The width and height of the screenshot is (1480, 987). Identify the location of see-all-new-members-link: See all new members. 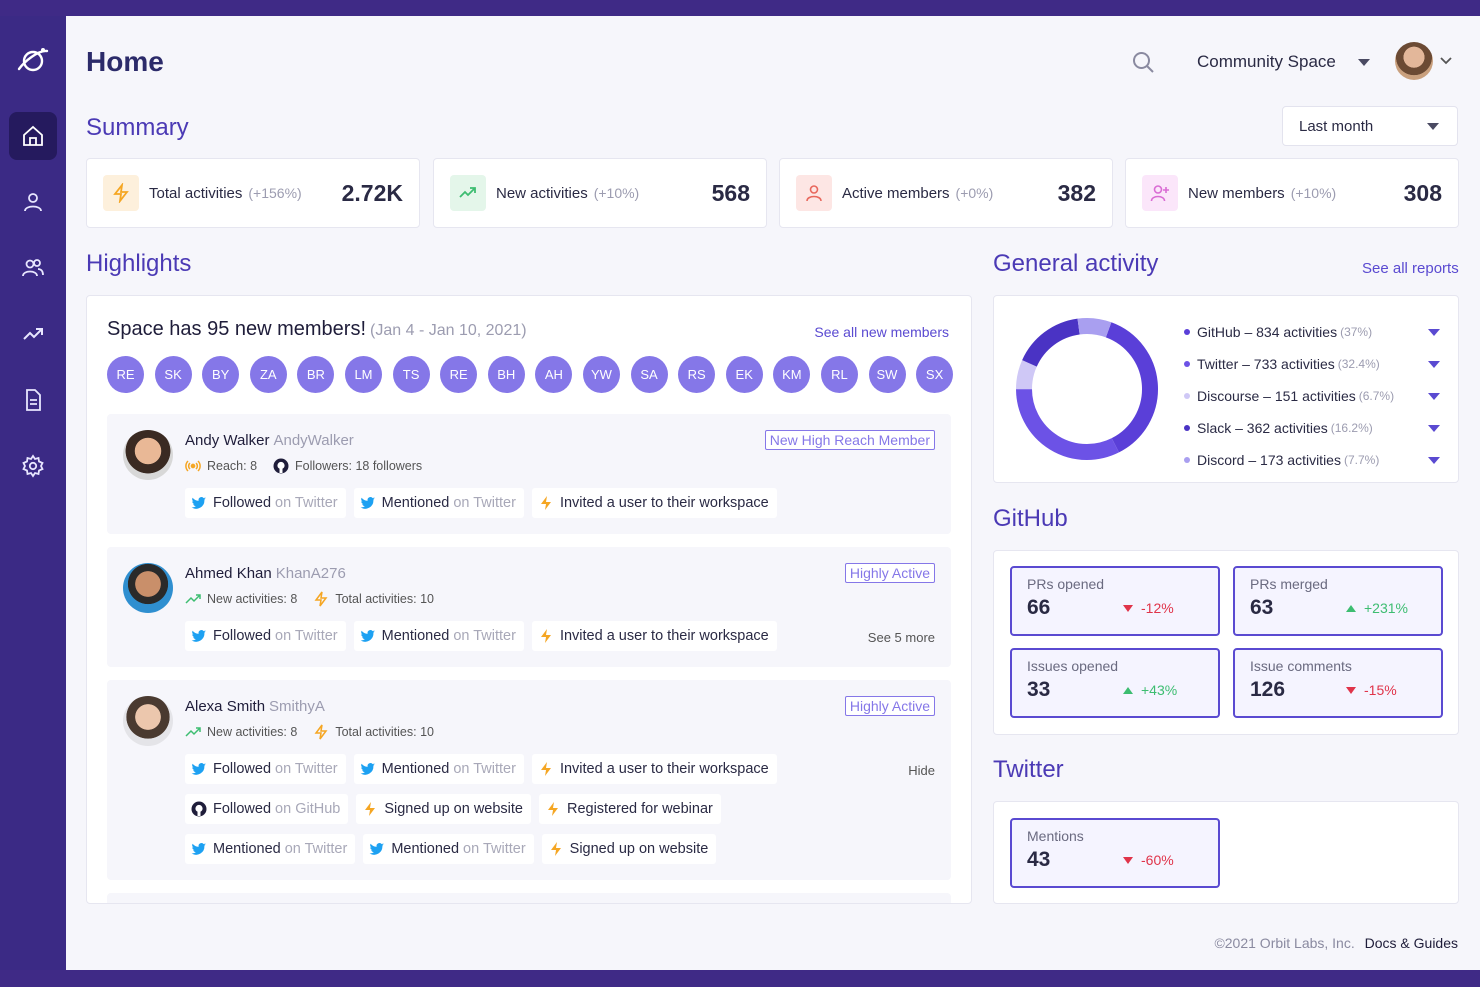
(881, 332).